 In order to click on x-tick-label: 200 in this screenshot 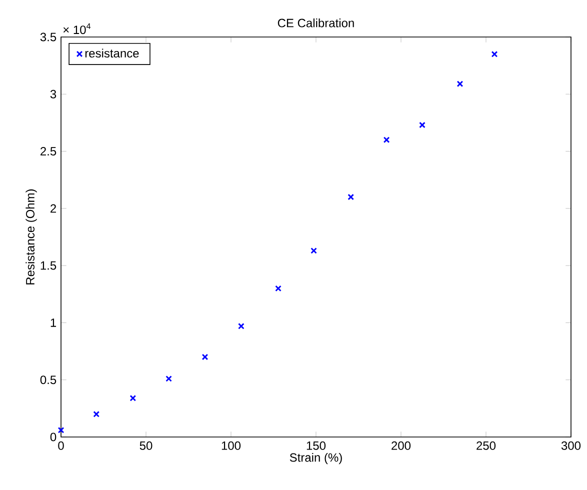, I will do `click(401, 445)`.